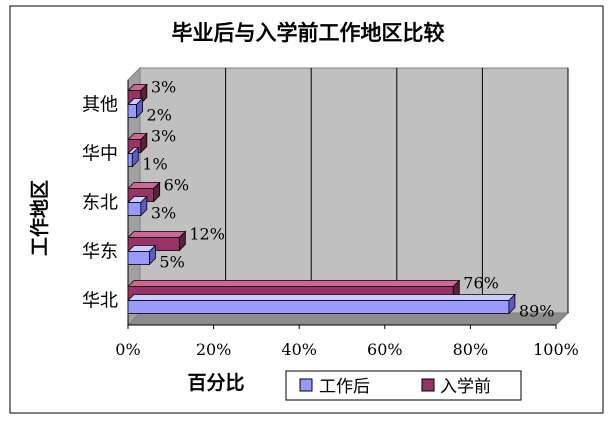 The height and width of the screenshot is (428, 613). Describe the element at coordinates (100, 252) in the screenshot. I see `category-label: 华东` at that location.